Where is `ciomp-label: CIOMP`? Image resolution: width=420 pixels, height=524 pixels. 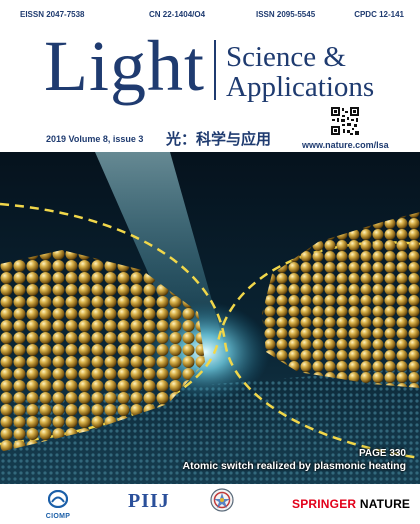 ciomp-label: CIOMP is located at coordinates (58, 516).